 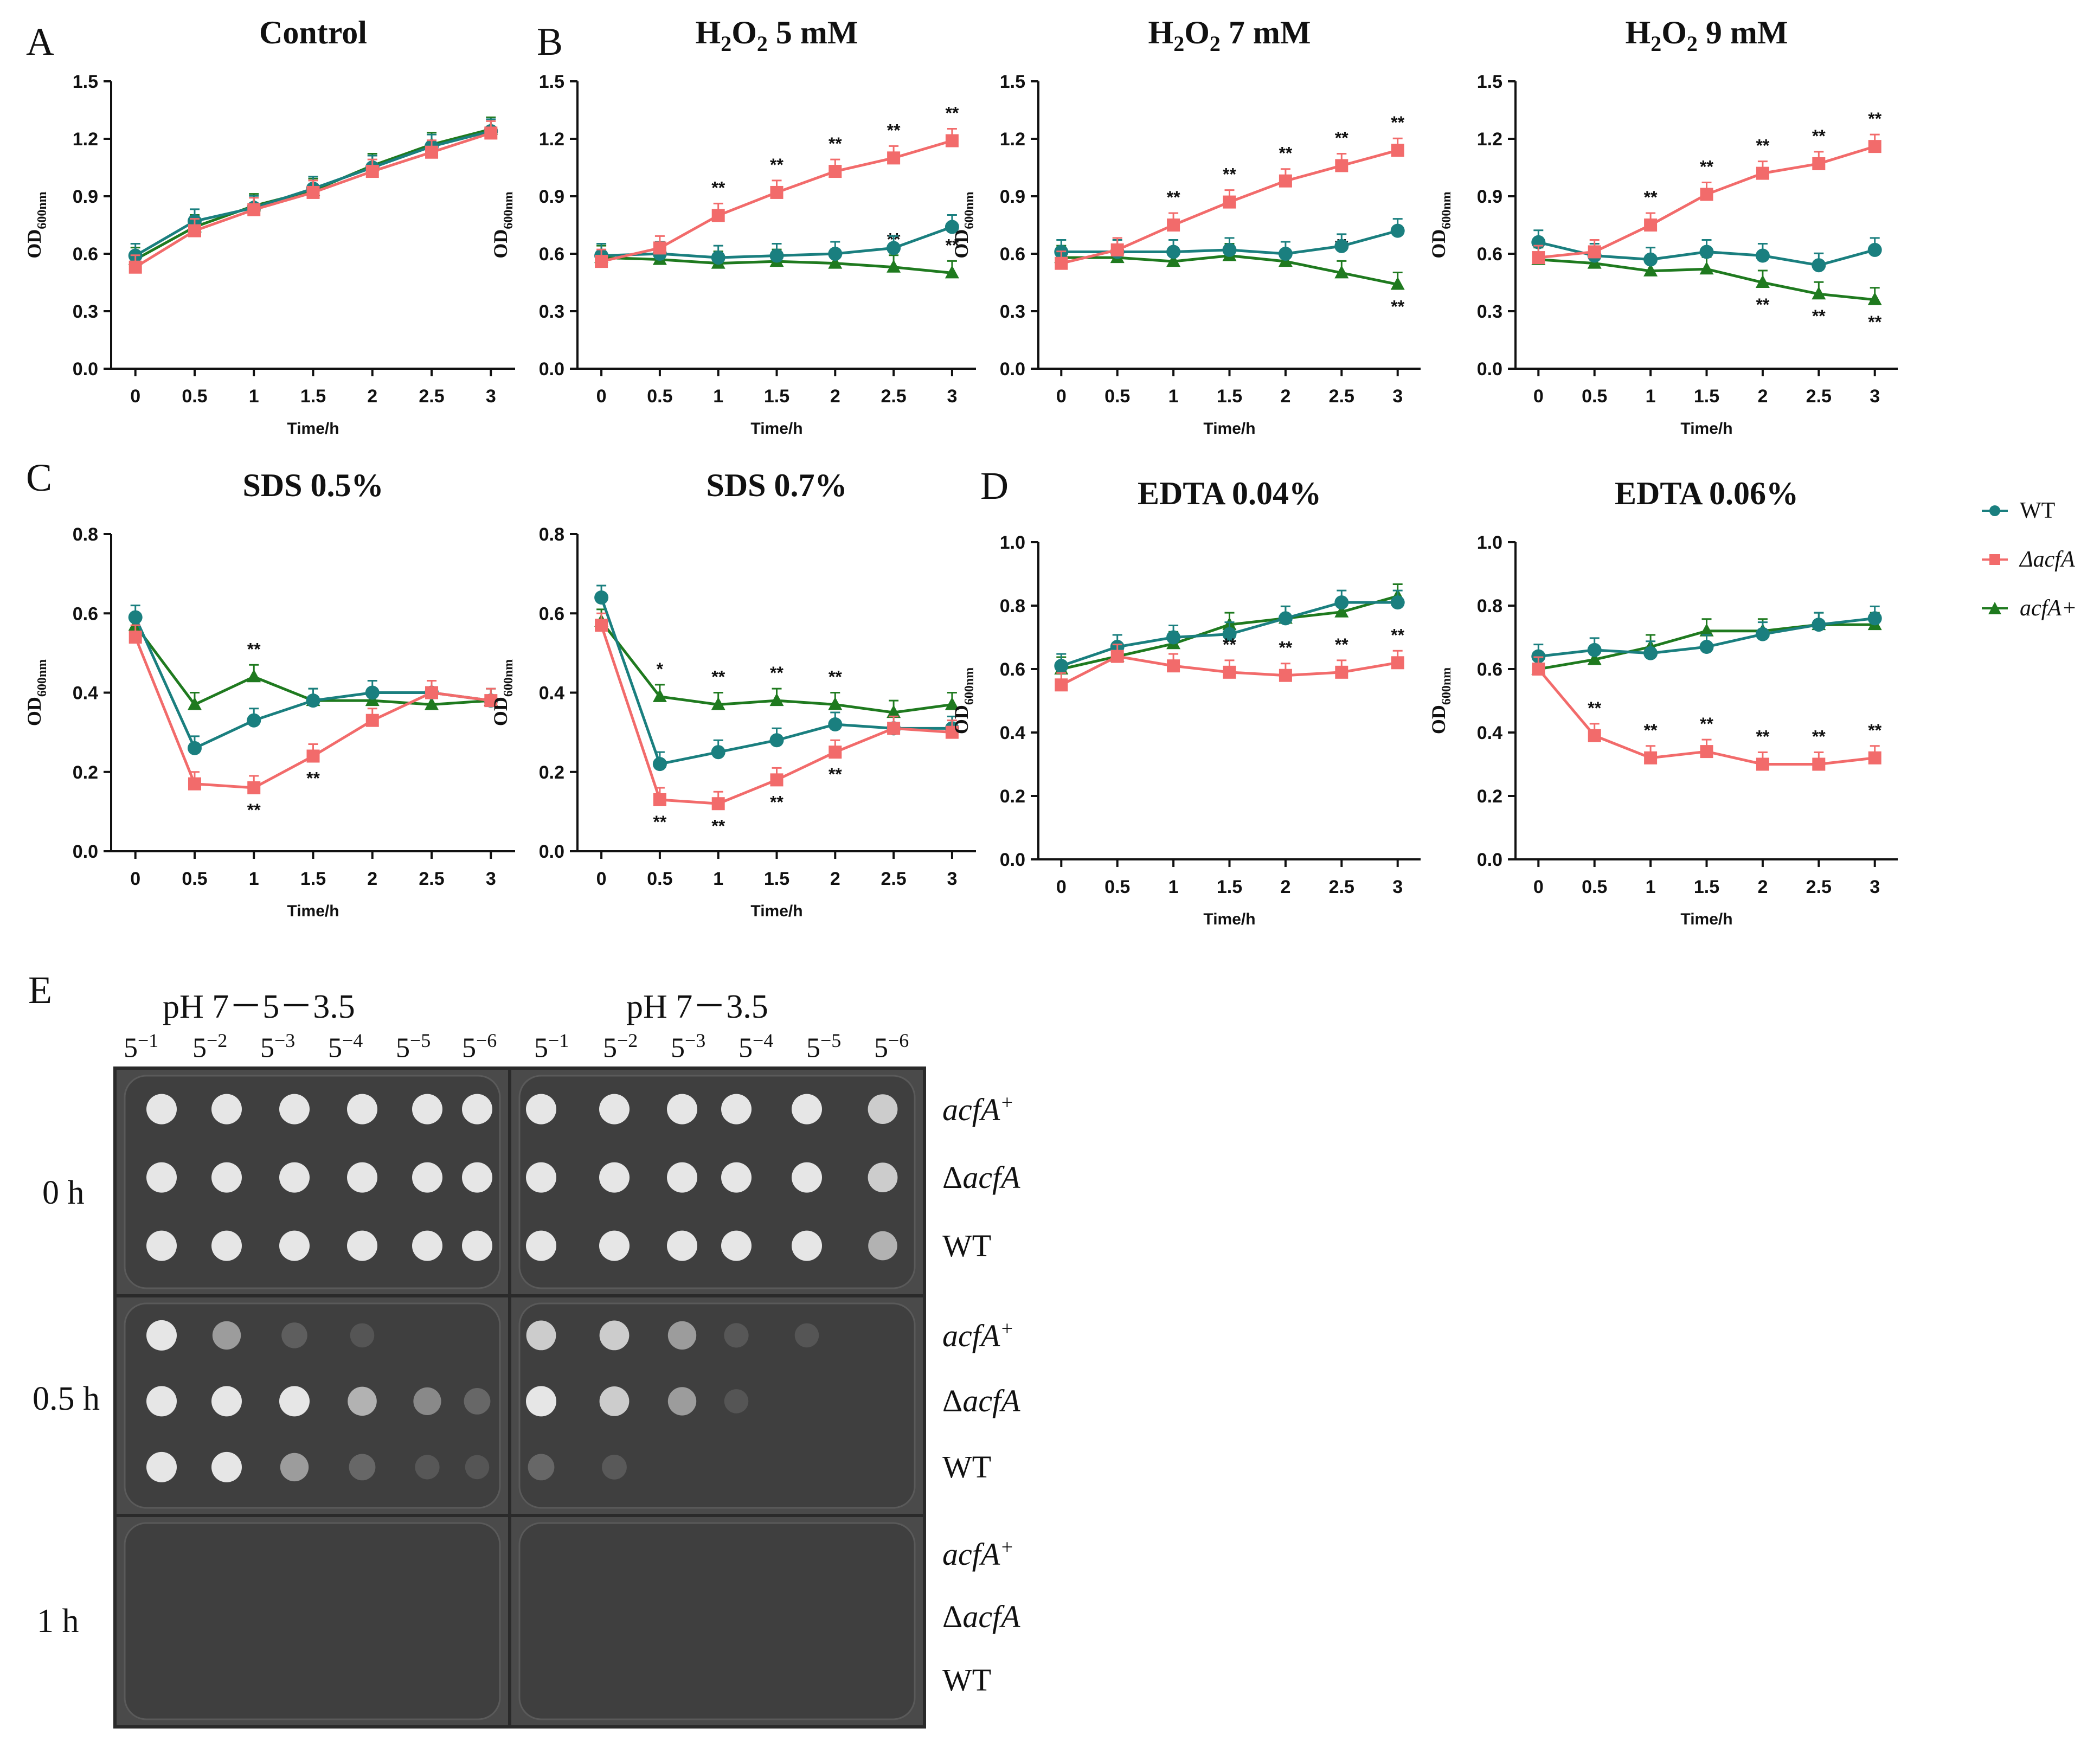 What do you see at coordinates (39, 477) in the screenshot?
I see `panel-letter-c: C` at bounding box center [39, 477].